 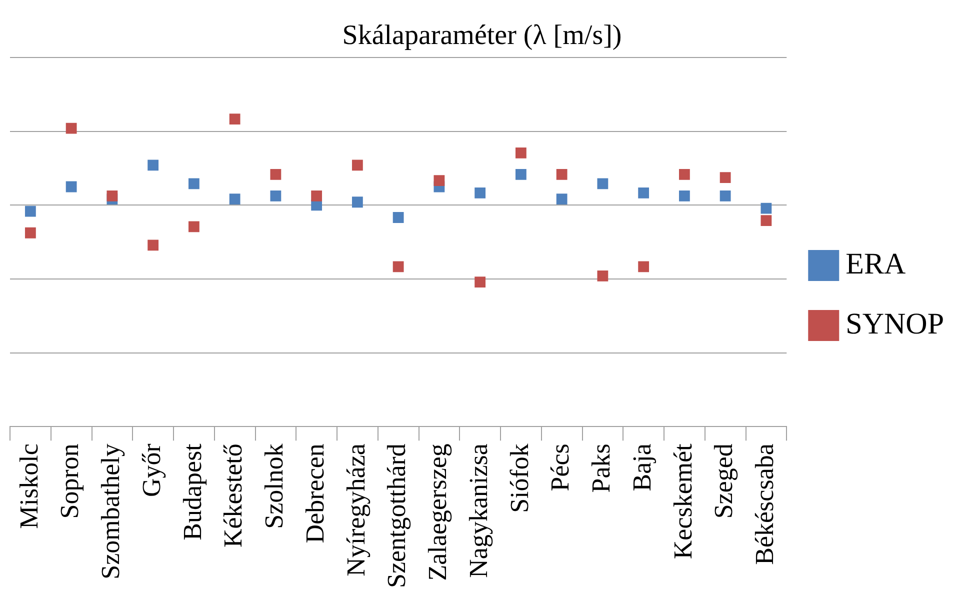 I want to click on x-tick-label: Baja, so click(x=641, y=467).